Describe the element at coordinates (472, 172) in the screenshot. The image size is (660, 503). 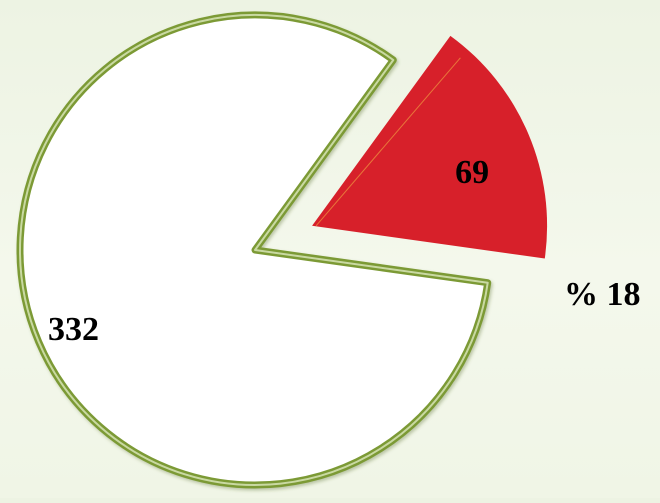
I see `slice-value-label: 69` at that location.